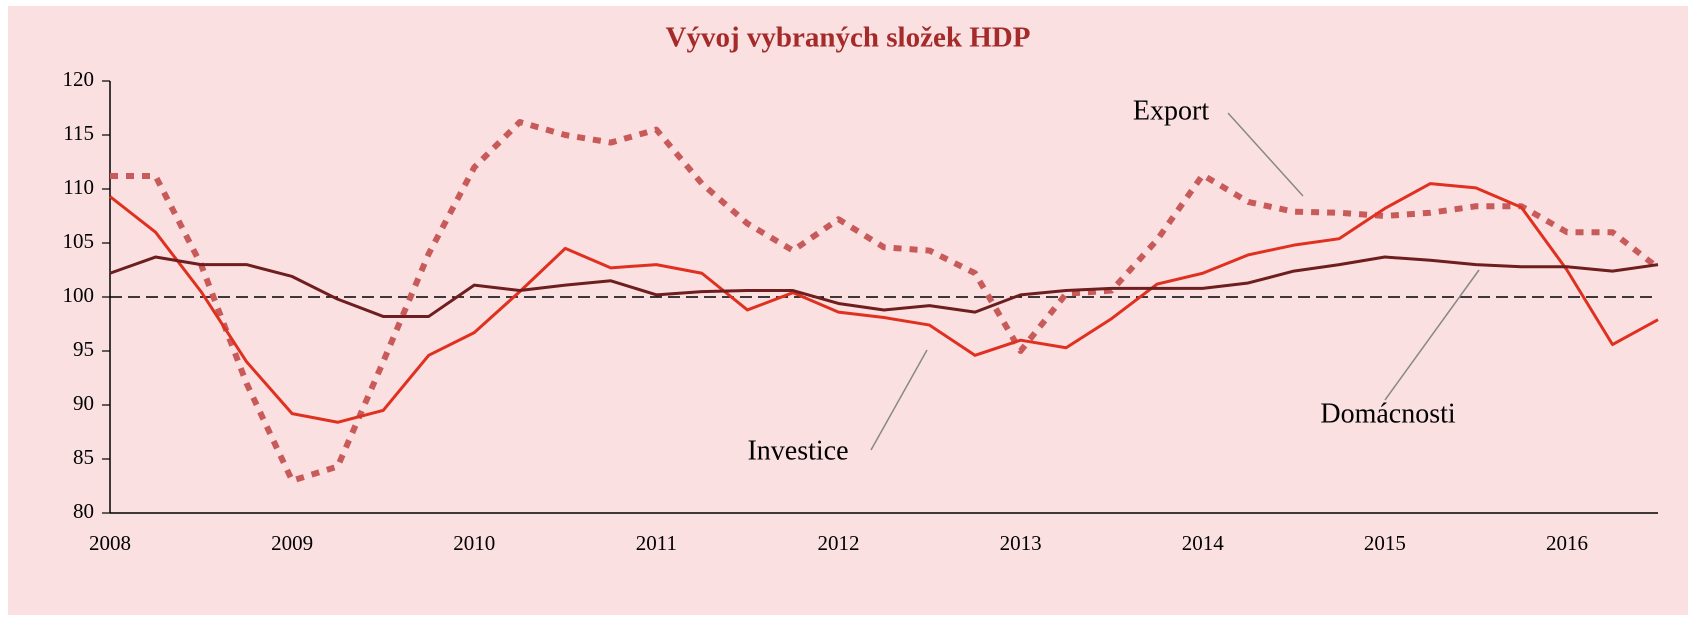 The height and width of the screenshot is (621, 1696). Describe the element at coordinates (797, 450) in the screenshot. I see `legend-label: Investice` at that location.